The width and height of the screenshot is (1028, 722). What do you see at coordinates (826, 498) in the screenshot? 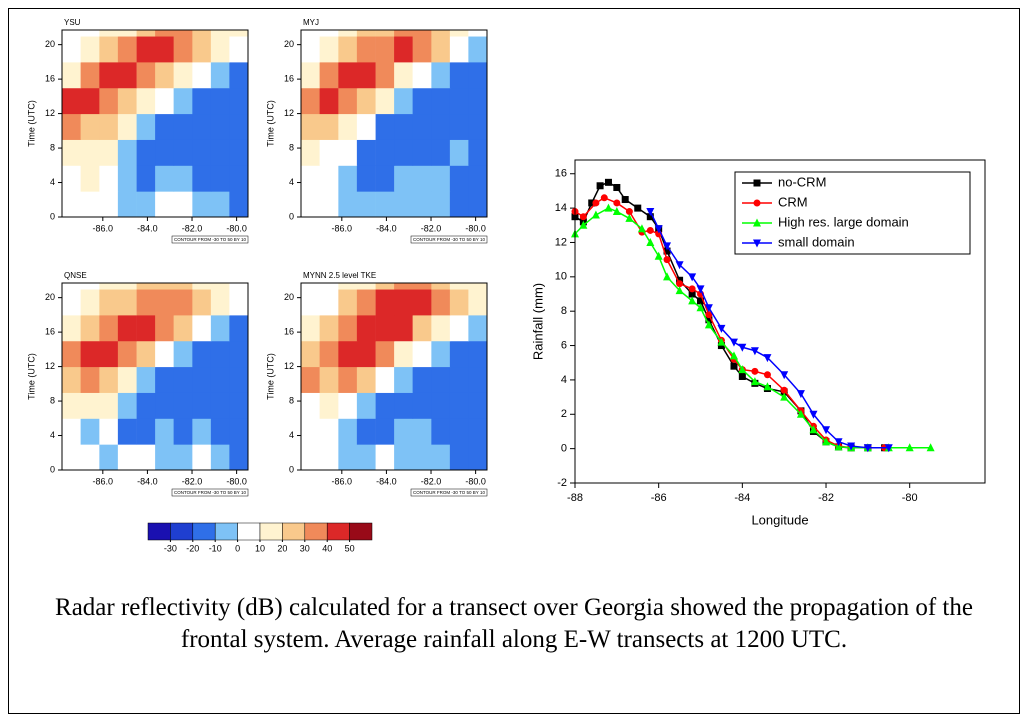
I see `x-tick-label: -82` at bounding box center [826, 498].